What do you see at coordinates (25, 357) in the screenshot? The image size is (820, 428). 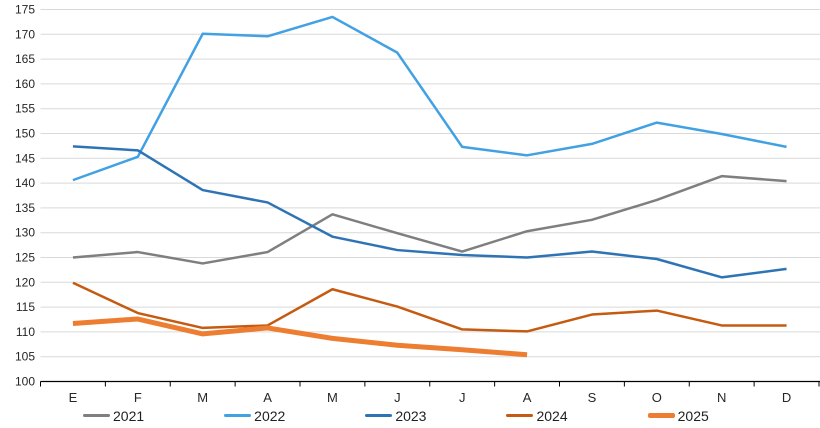 I see `y-tick-label-105: 105` at bounding box center [25, 357].